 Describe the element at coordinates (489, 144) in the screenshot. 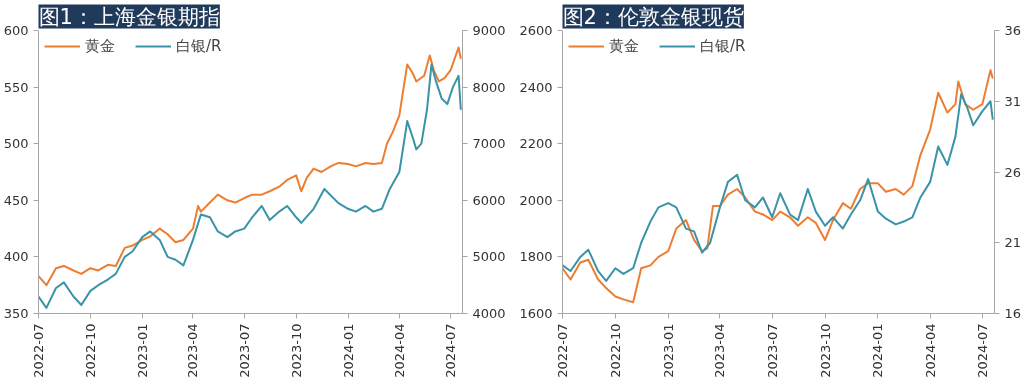

I see `y2-tick-label: 7000` at that location.